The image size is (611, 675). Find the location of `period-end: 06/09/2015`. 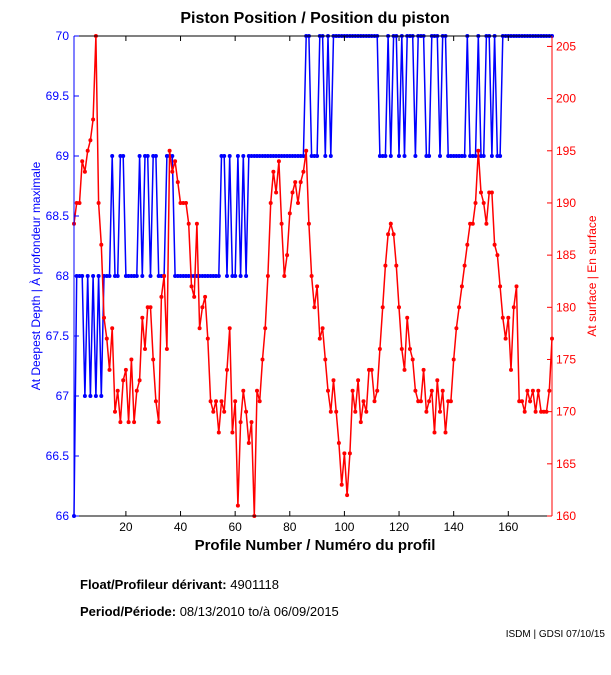

period-end: 06/09/2015 is located at coordinates (306, 611).